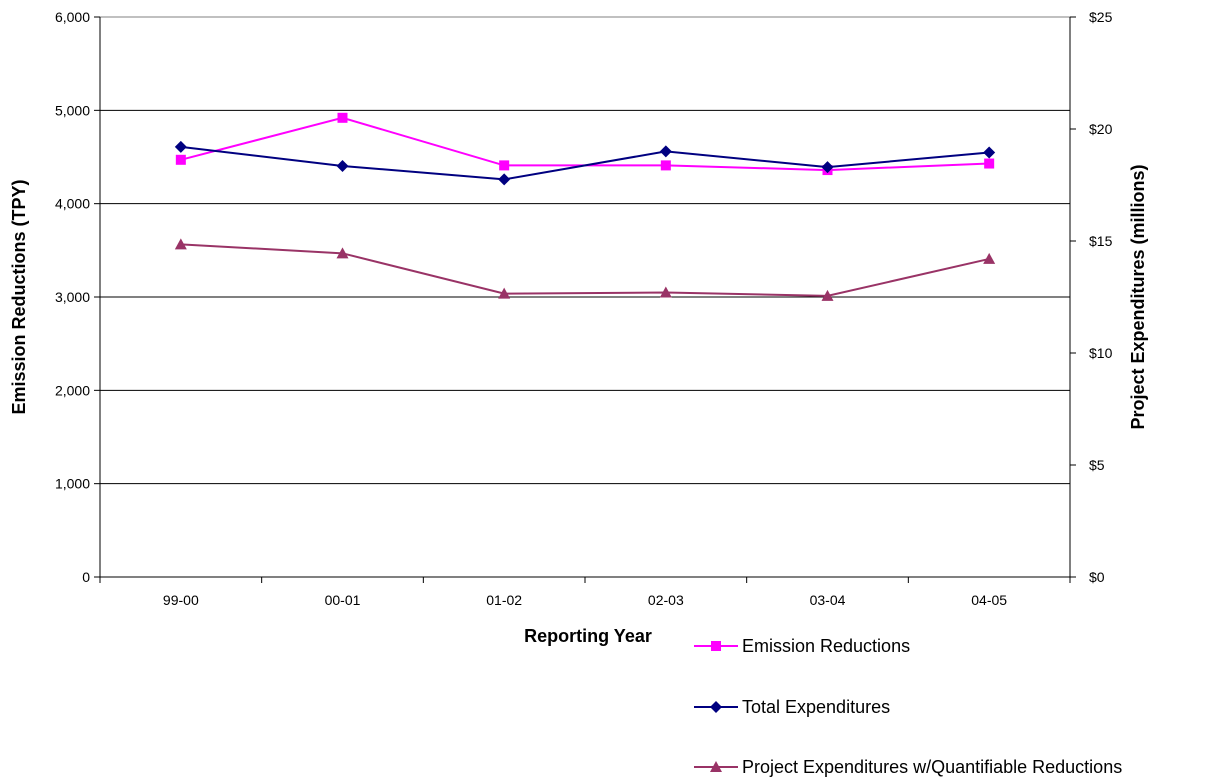 The width and height of the screenshot is (1219, 779). I want to click on x-tick-label: 03-04, so click(828, 600).